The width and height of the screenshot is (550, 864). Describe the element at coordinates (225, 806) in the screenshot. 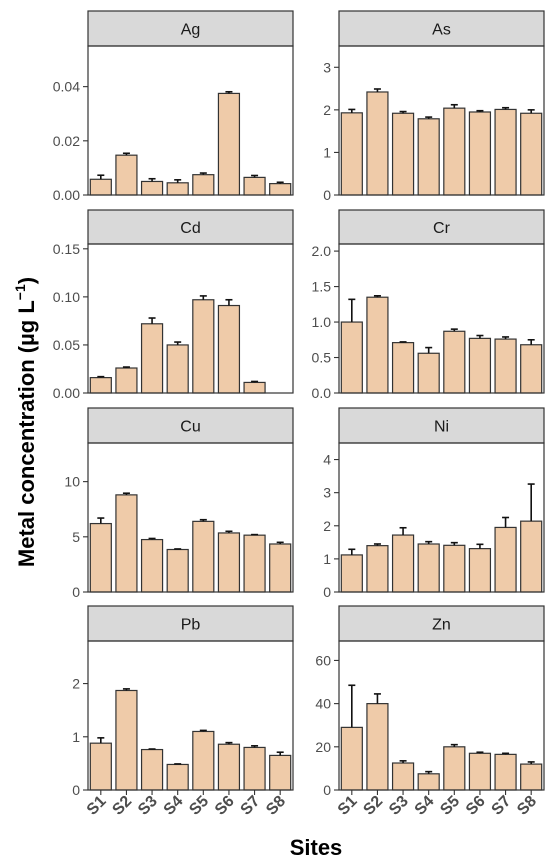

I see `x-tick-label: S6` at that location.